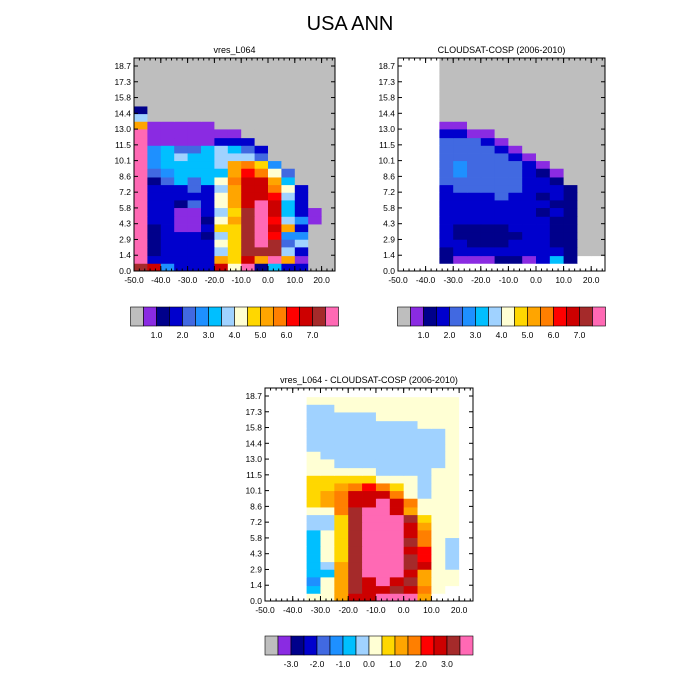 This screenshot has width=700, height=700. I want to click on figure-title: USA ANN, so click(350, 24).